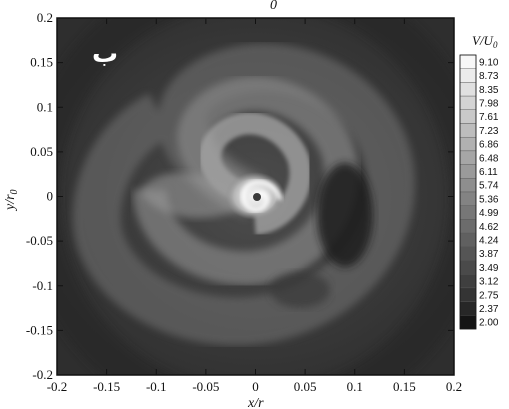  What do you see at coordinates (305, 386) in the screenshot?
I see `x-tick-label: 0.05` at bounding box center [305, 386].